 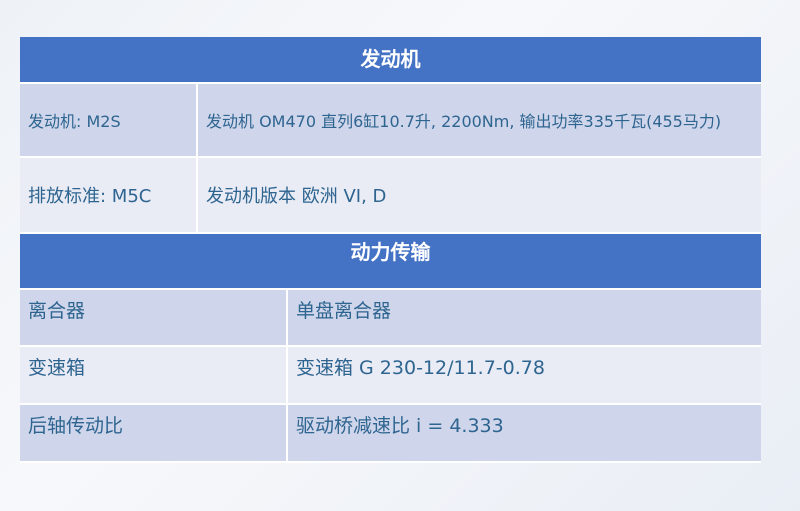 What do you see at coordinates (390, 262) in the screenshot?
I see `section-header-transmission: 动力传输` at bounding box center [390, 262].